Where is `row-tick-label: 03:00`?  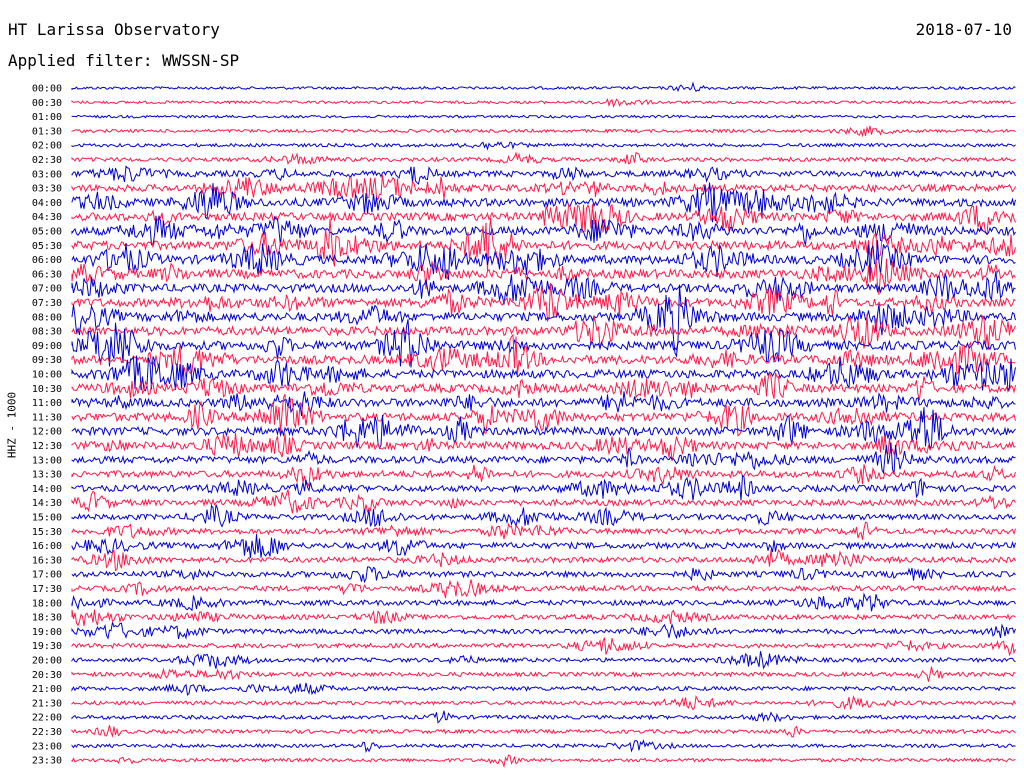
row-tick-label: 03:00 is located at coordinates (47, 174).